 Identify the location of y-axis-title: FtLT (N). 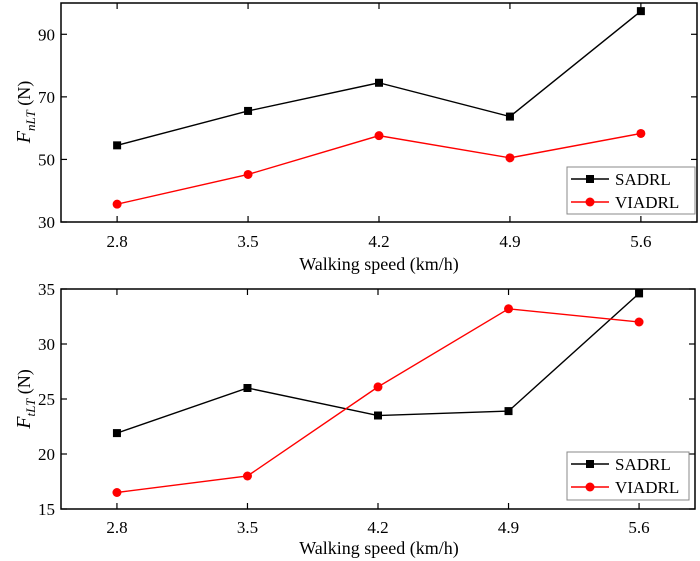
(25, 399).